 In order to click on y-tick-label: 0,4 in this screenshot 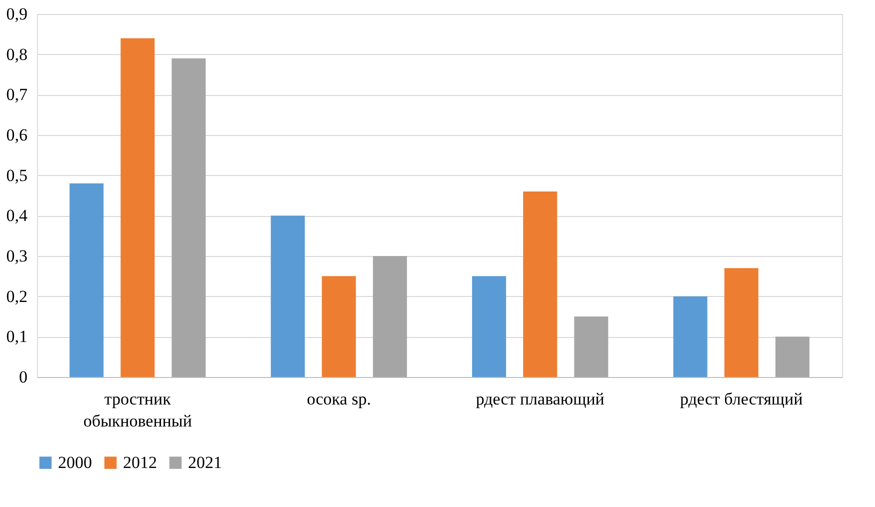, I will do `click(17, 216)`.